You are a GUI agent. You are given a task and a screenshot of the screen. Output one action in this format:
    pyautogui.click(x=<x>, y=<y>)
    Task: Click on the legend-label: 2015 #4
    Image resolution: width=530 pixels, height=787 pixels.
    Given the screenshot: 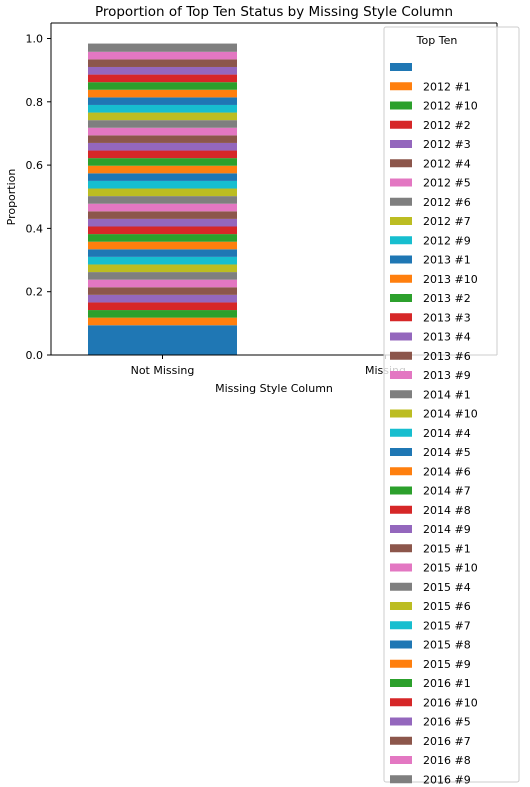 What is the action you would take?
    pyautogui.click(x=447, y=587)
    